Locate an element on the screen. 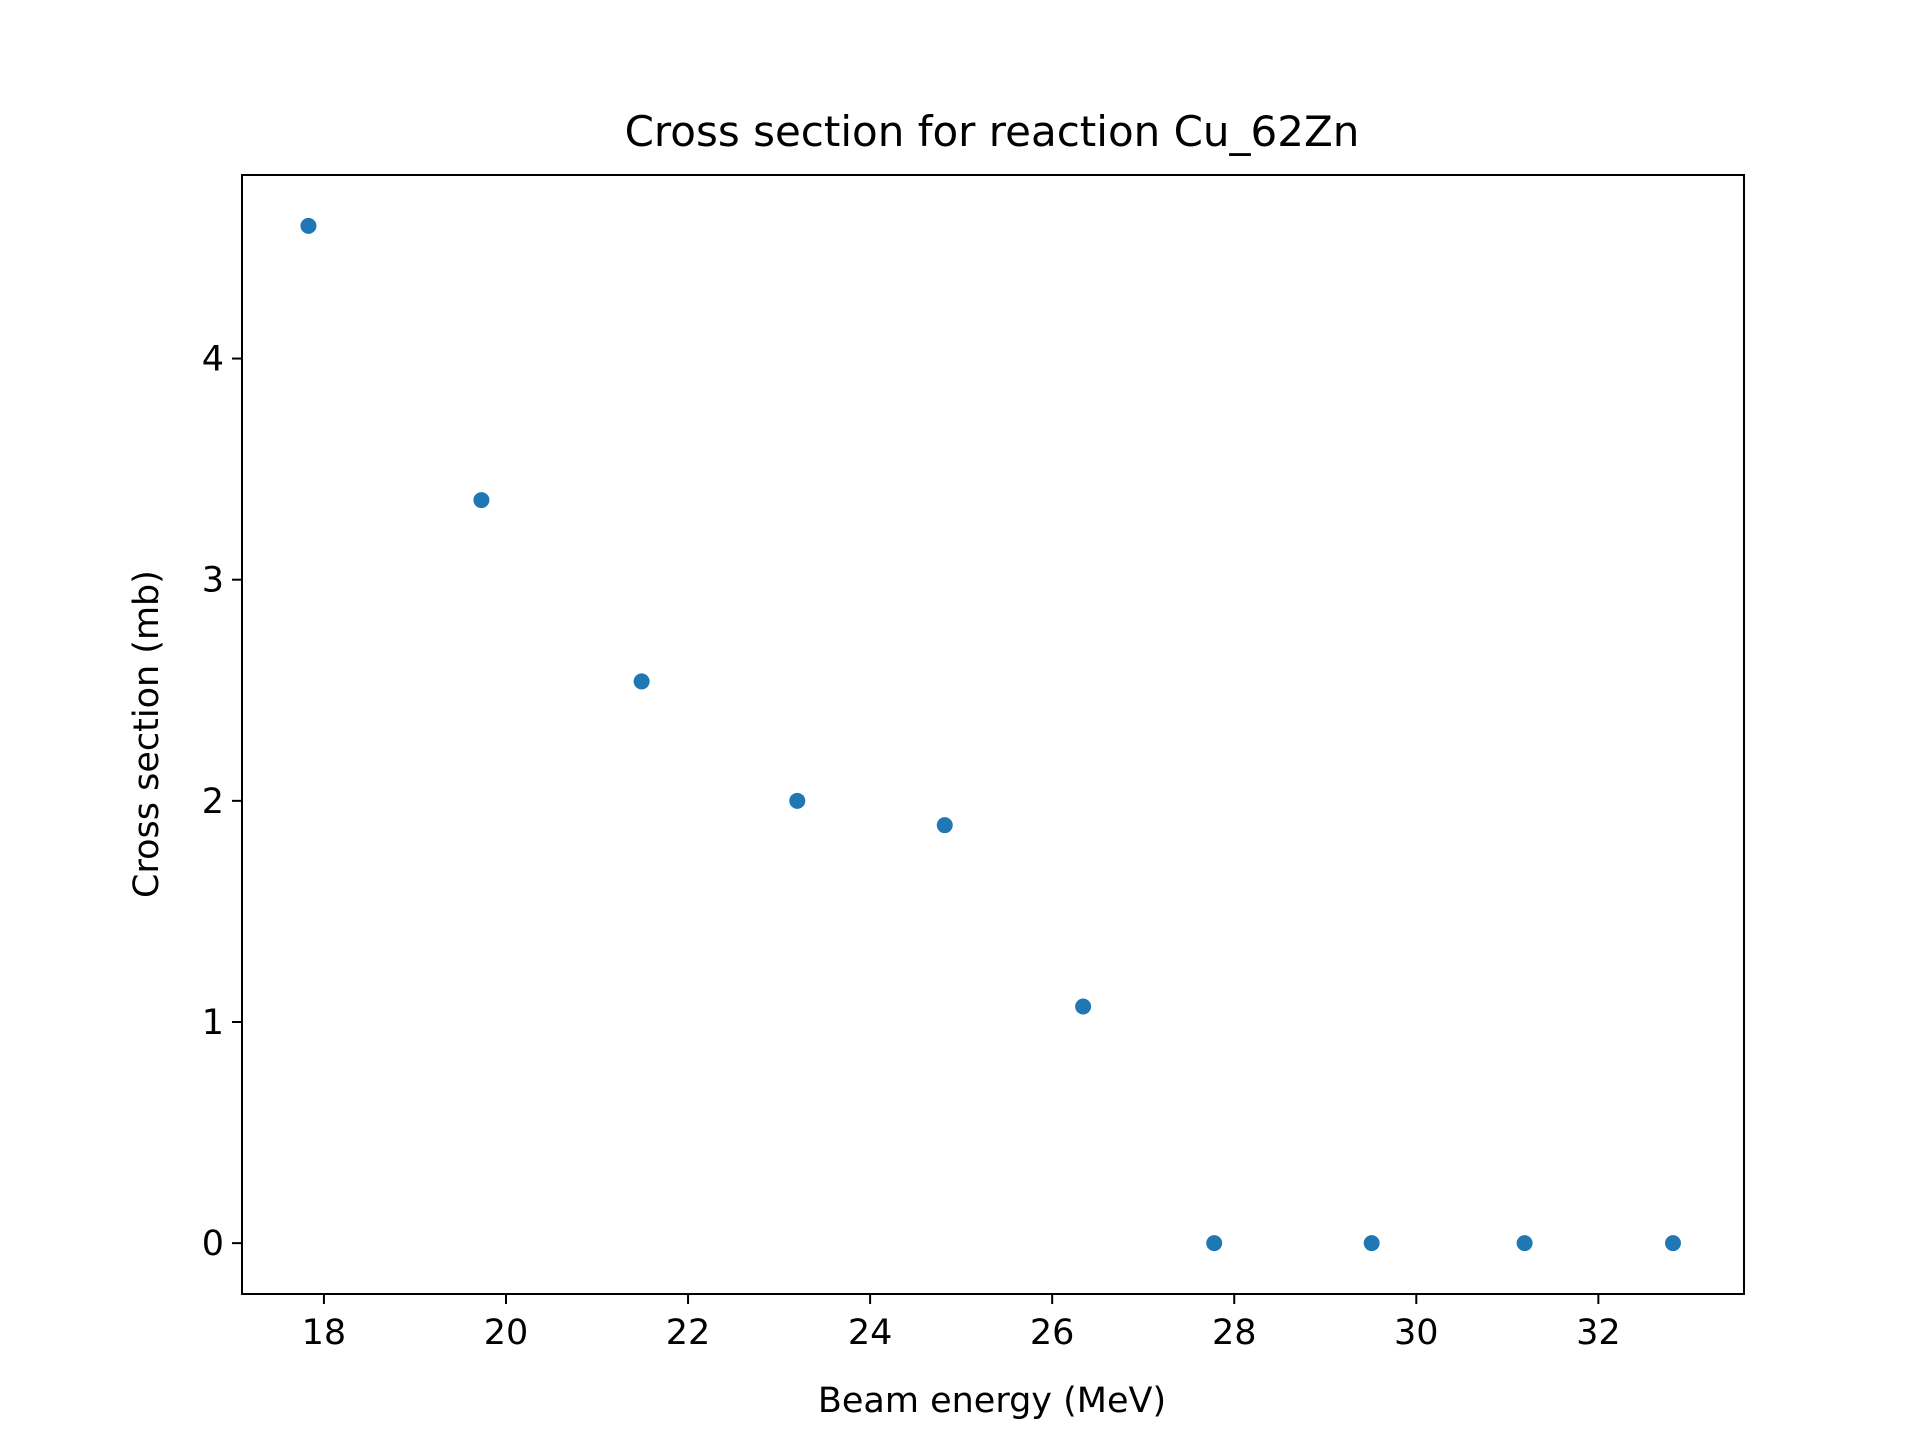 This screenshot has height=1440, width=1920. y-axis: 0 1 2 3 4 is located at coordinates (222, 802).